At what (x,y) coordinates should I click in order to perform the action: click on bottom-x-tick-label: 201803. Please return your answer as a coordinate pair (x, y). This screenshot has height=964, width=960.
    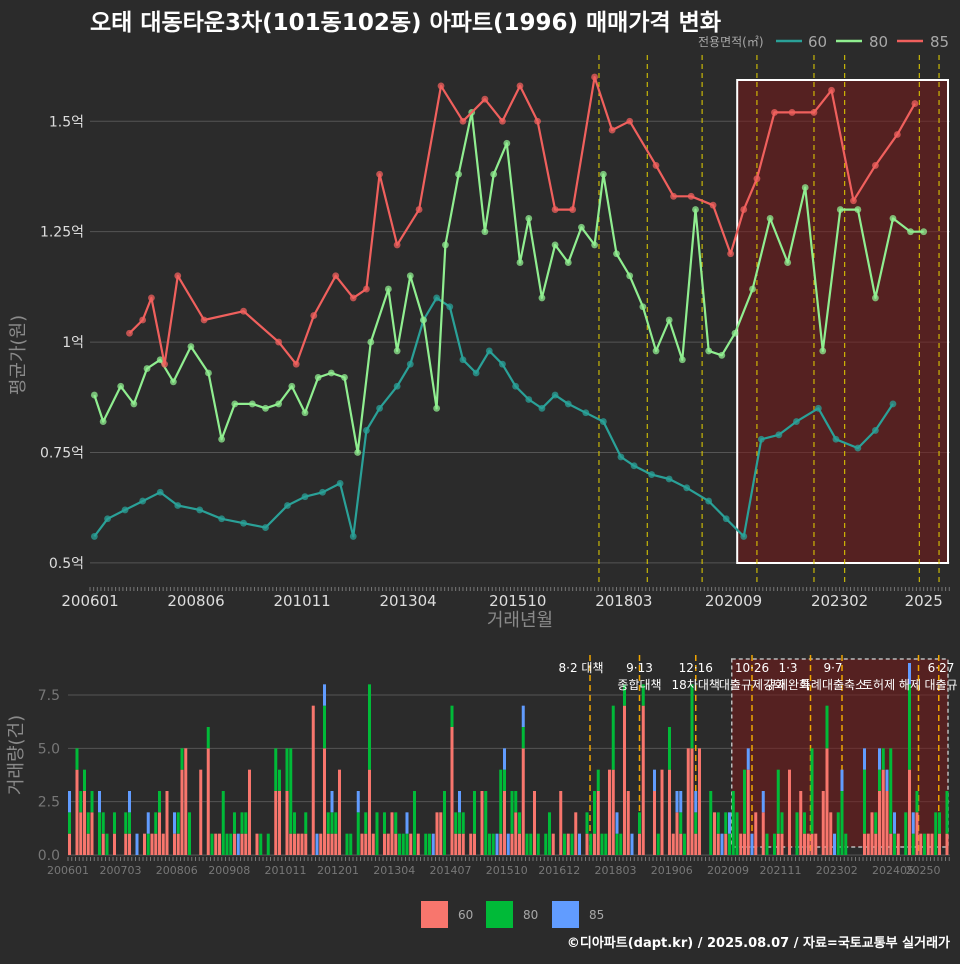
    Looking at the image, I should click on (616, 870).